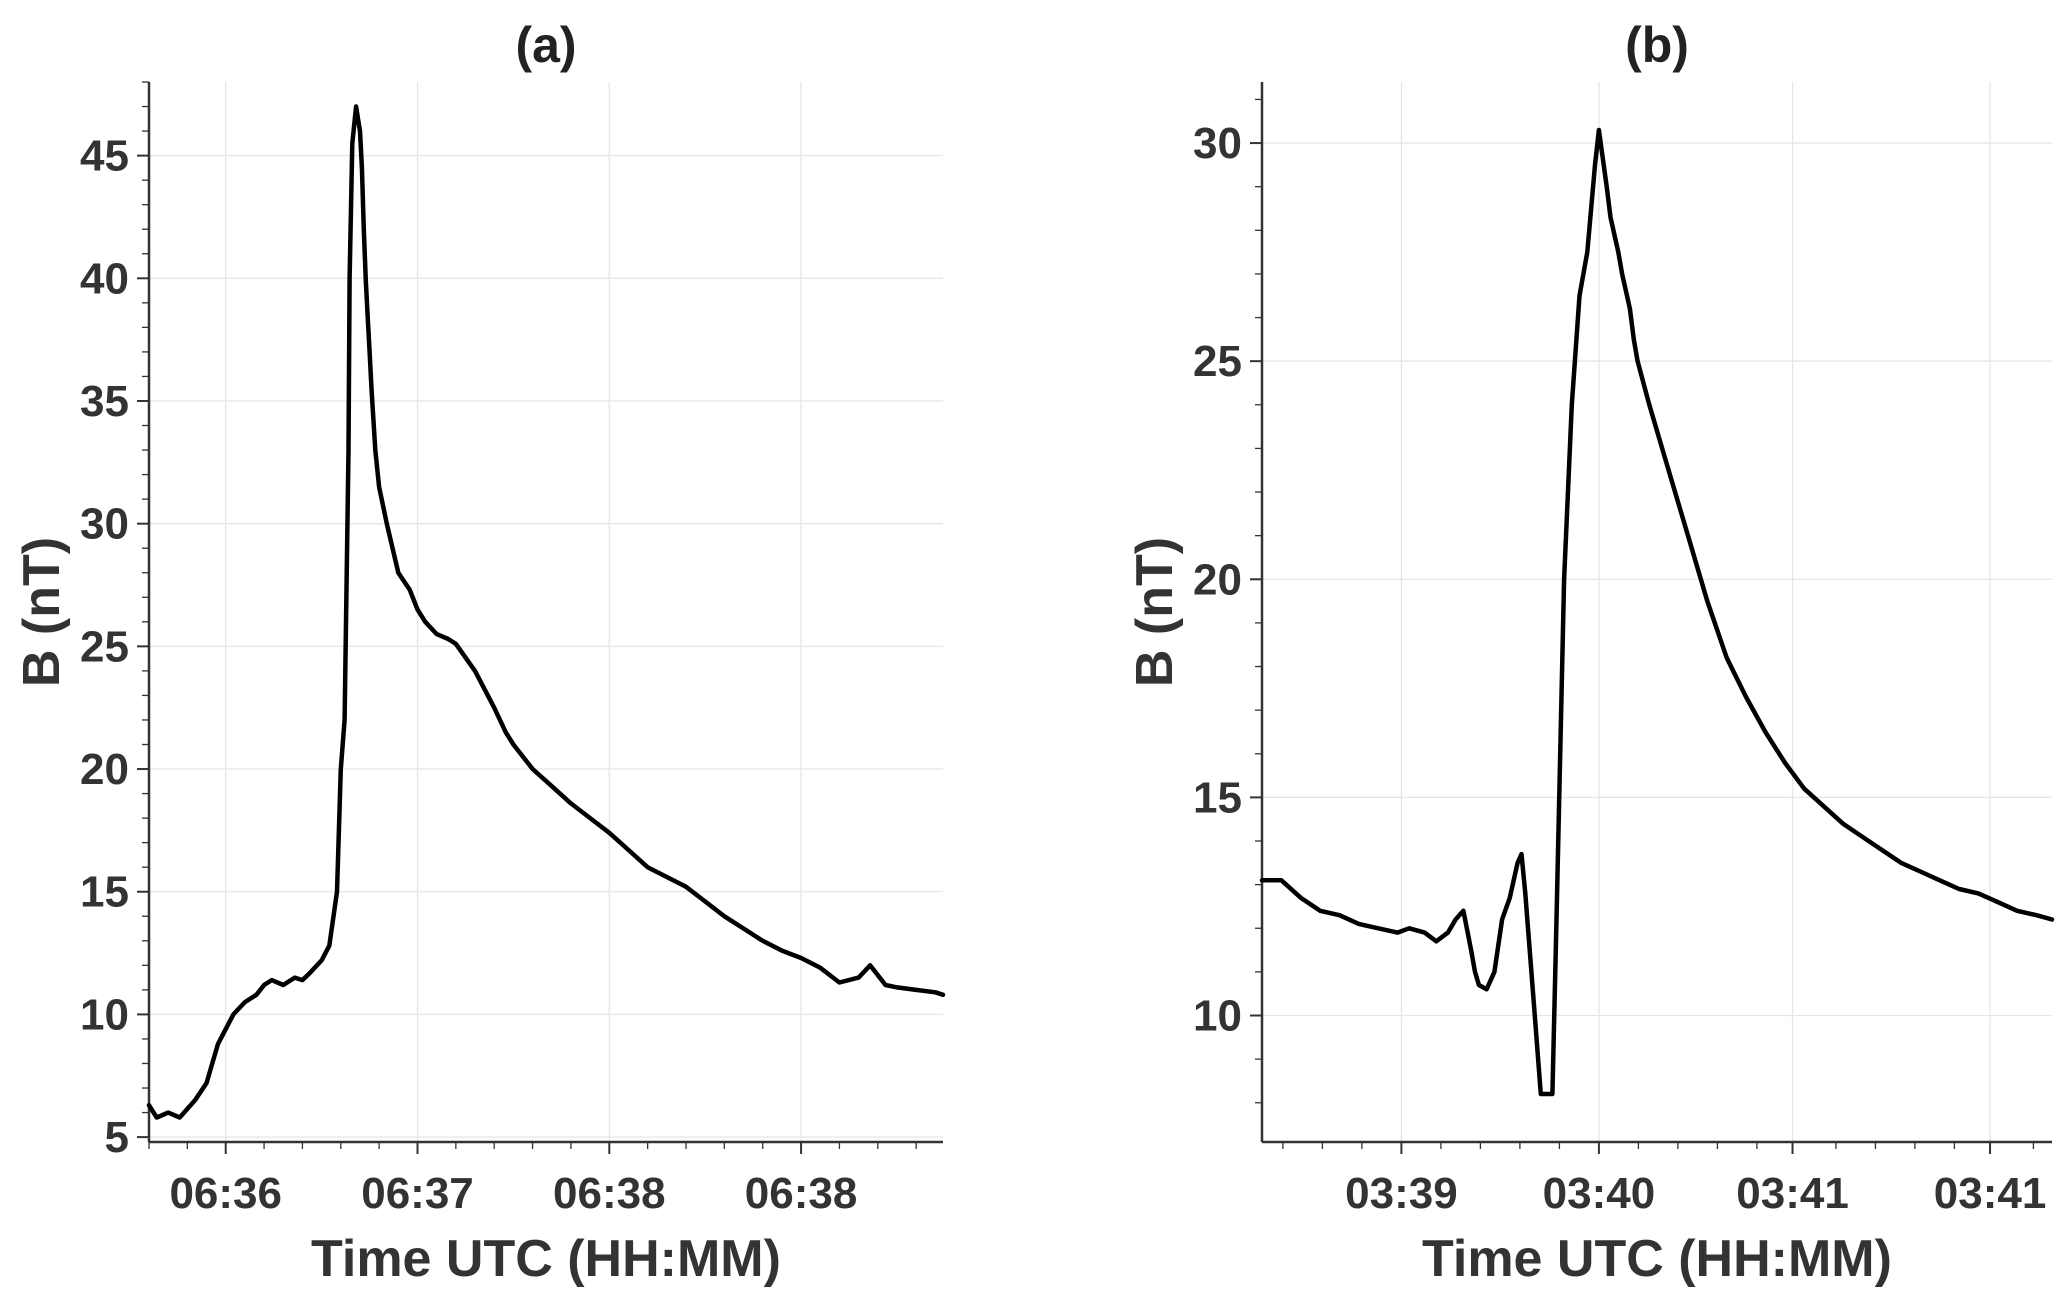 The image size is (2067, 1302). Describe the element at coordinates (1155, 612) in the screenshot. I see `panel-b-y-axis-label: B (nT)` at that location.